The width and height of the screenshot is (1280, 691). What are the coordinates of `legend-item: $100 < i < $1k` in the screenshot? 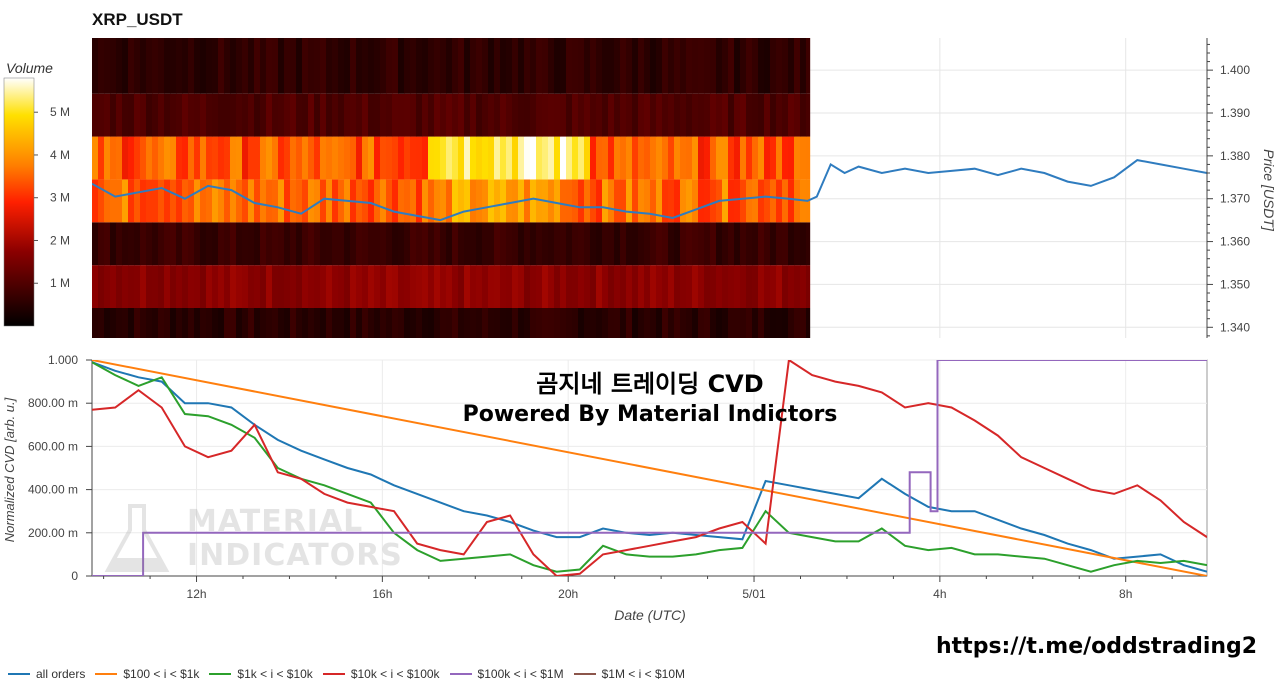 It's located at (147, 674).